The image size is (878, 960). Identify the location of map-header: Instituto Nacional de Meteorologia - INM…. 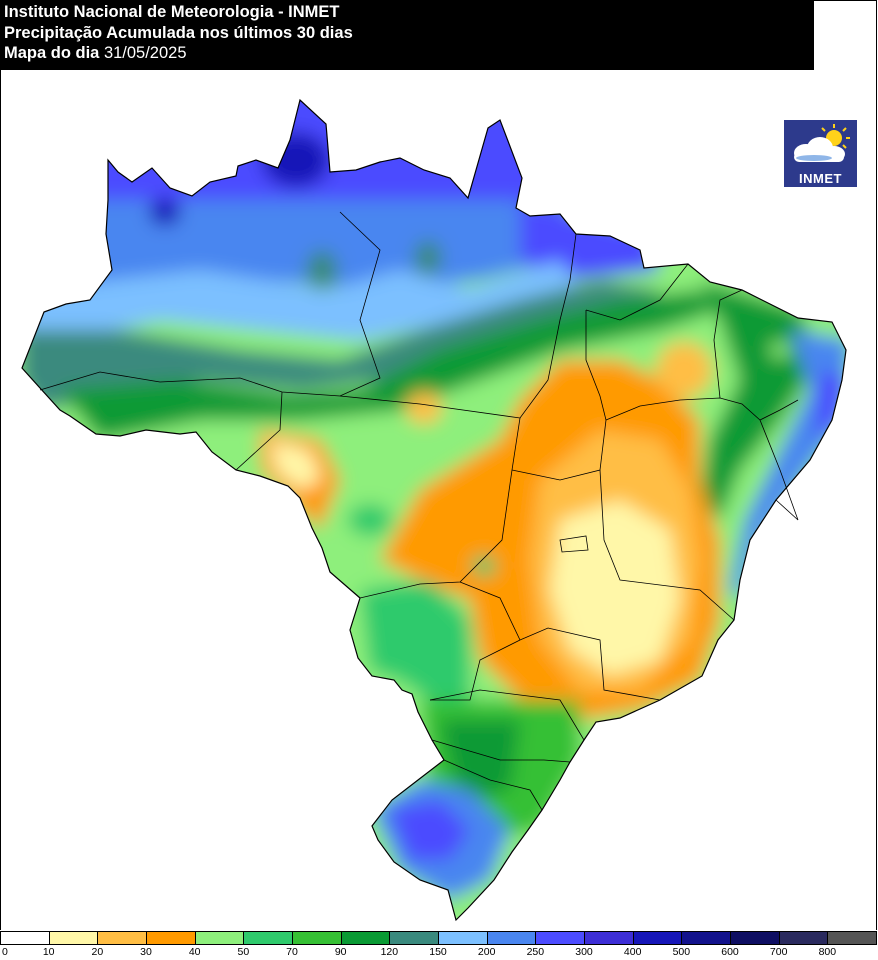
(407, 35).